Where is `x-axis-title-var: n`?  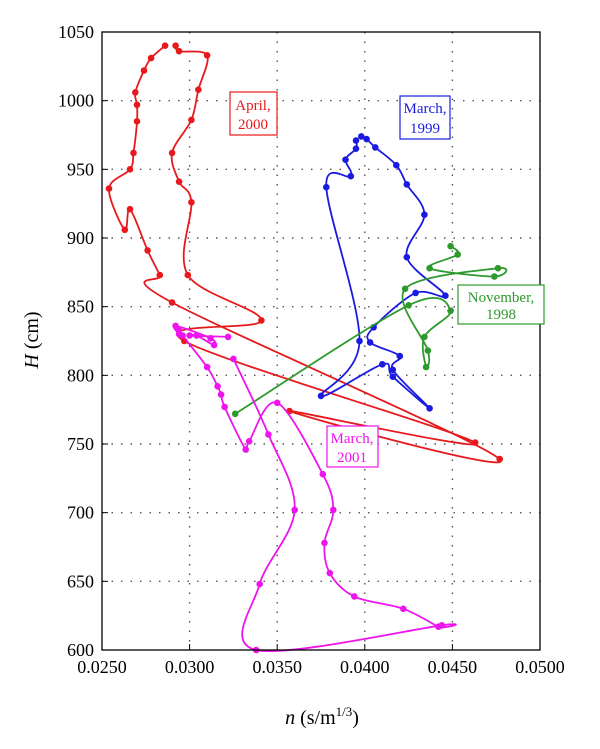
x-axis-title-var: n is located at coordinates (290, 718).